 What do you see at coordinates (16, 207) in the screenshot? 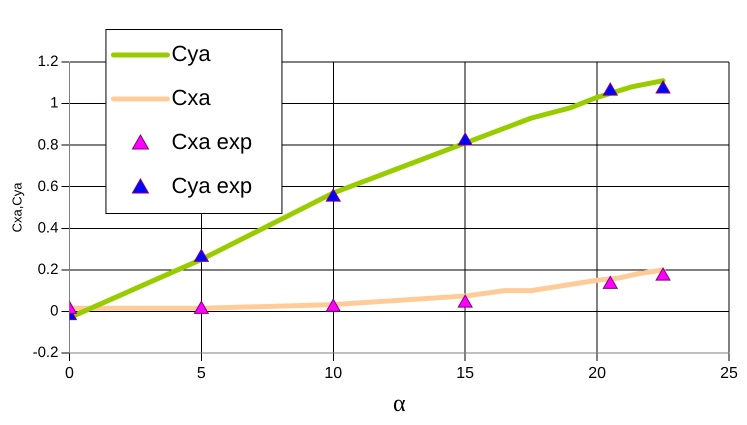
I see `y-axis-title: Cxa,Cya` at bounding box center [16, 207].